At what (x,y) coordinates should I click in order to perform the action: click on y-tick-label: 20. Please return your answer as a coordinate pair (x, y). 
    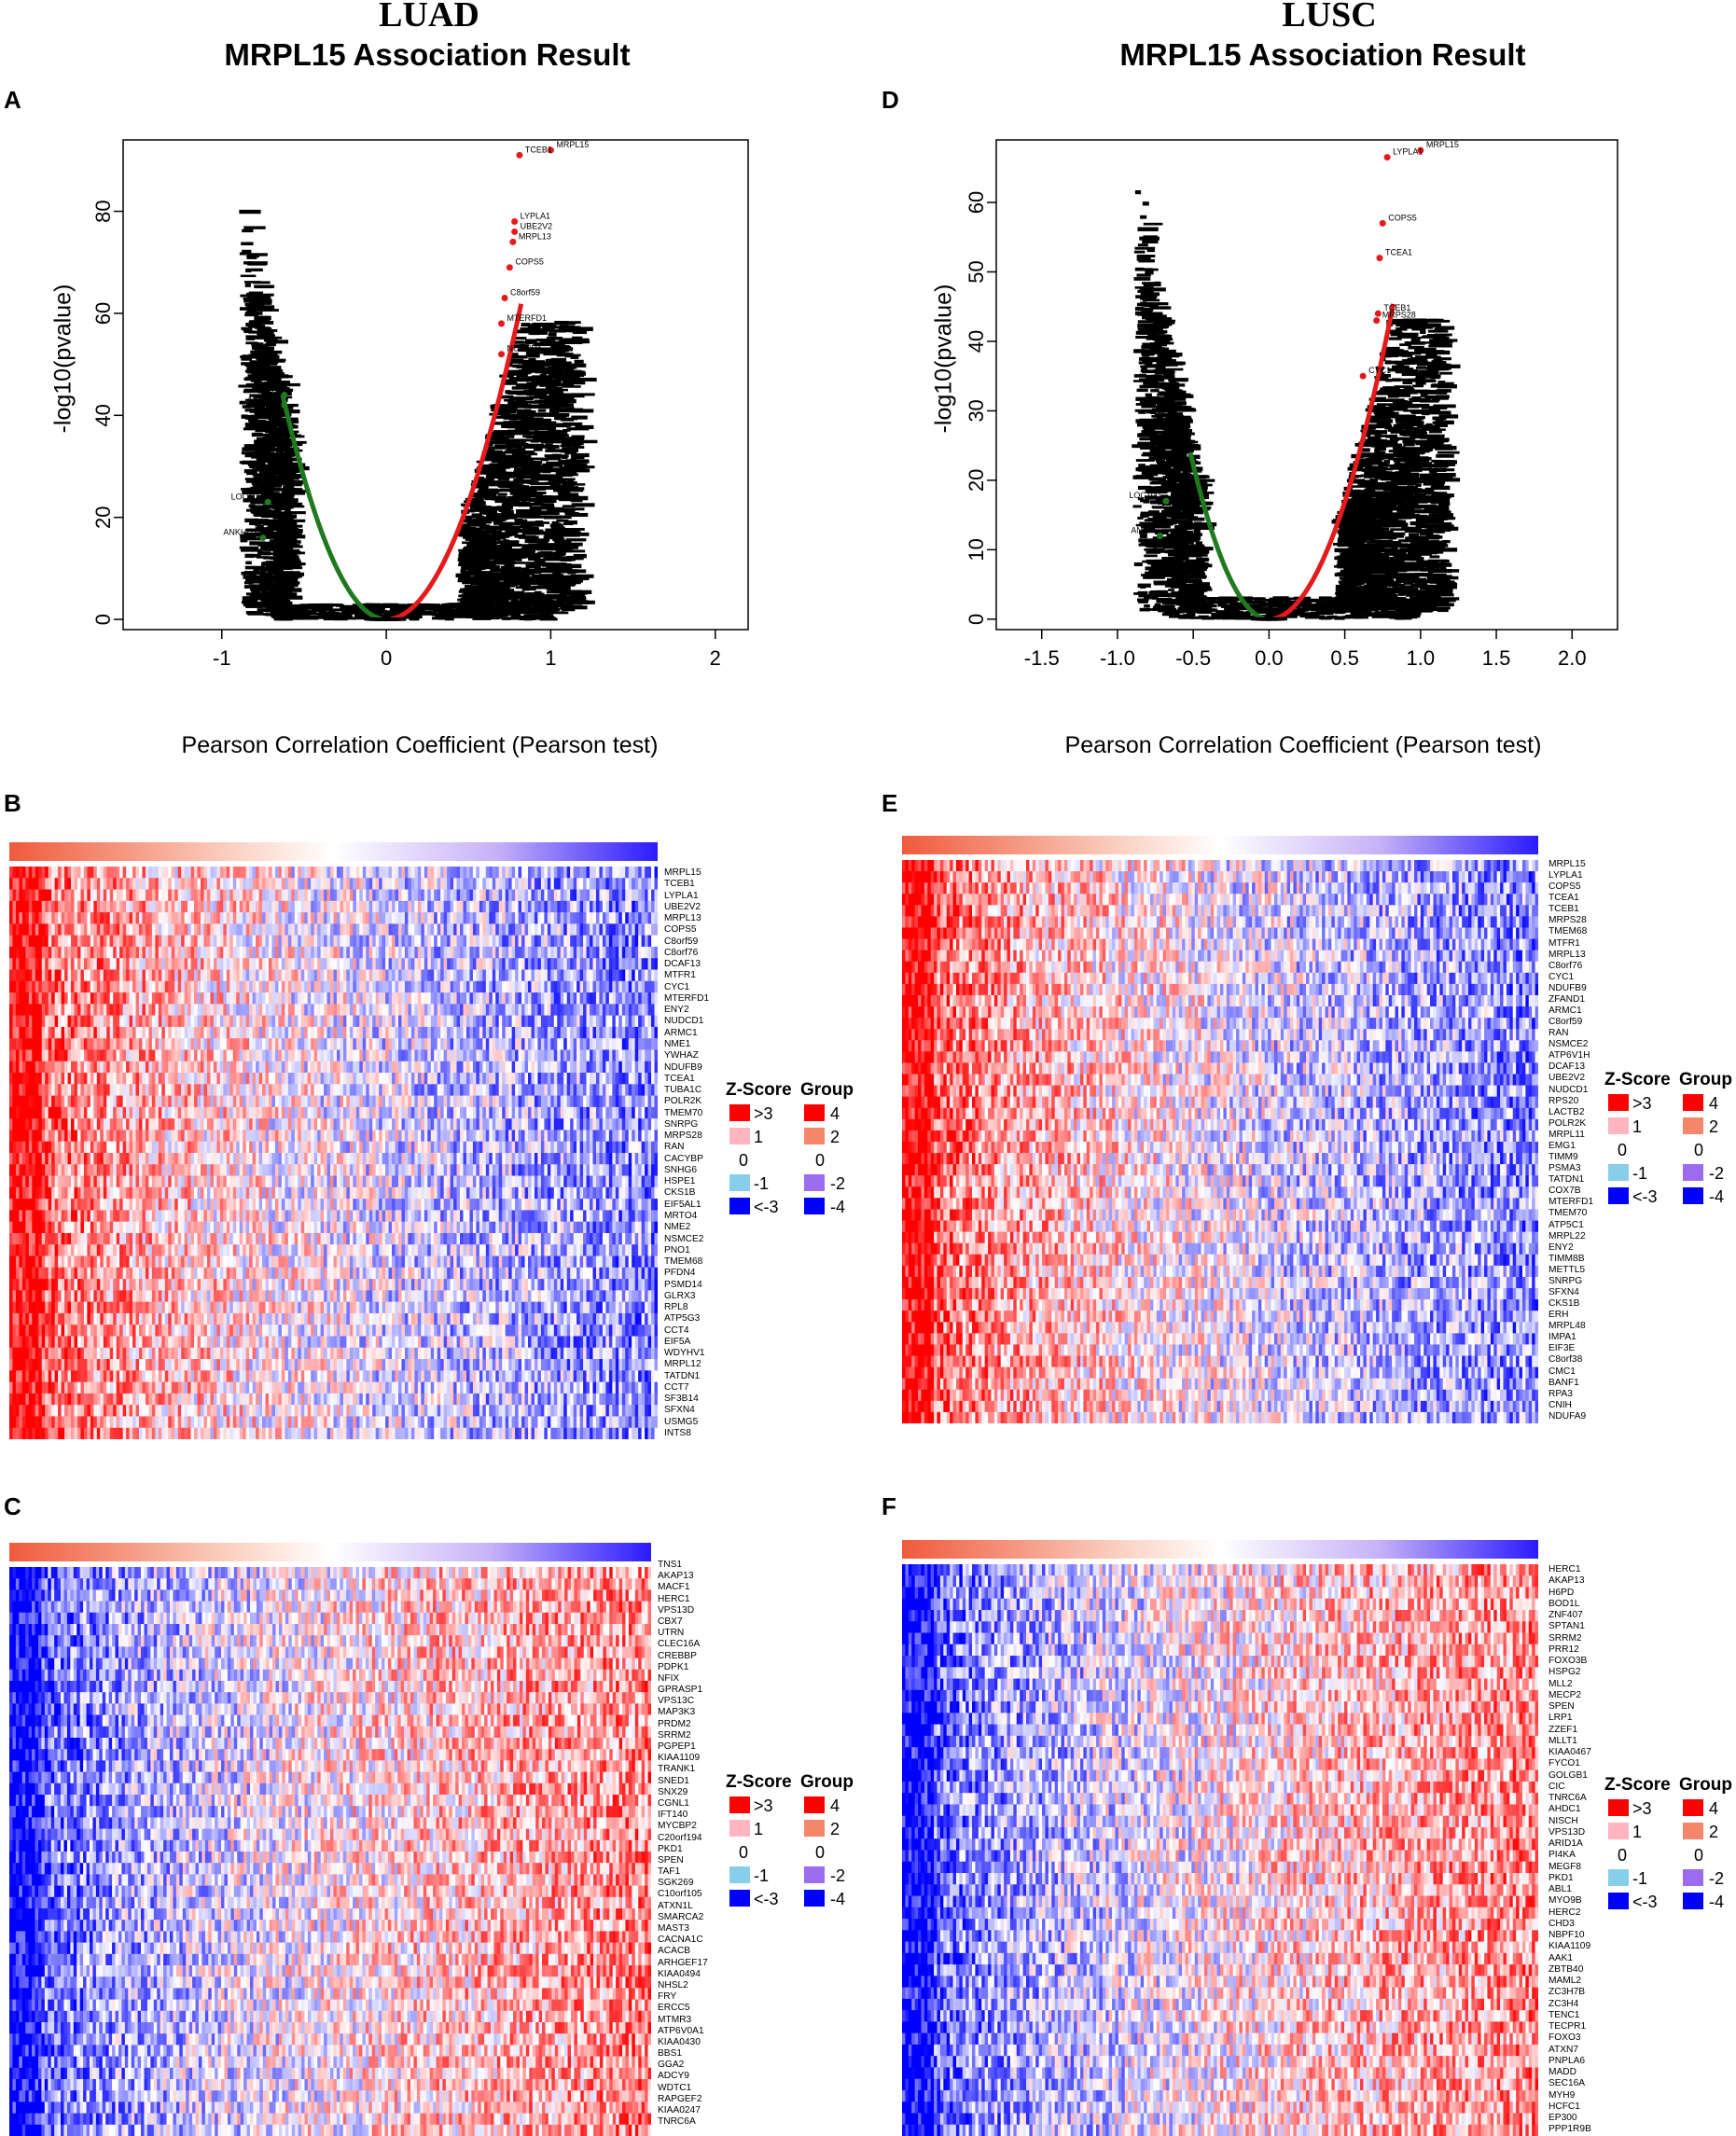
    Looking at the image, I should click on (976, 480).